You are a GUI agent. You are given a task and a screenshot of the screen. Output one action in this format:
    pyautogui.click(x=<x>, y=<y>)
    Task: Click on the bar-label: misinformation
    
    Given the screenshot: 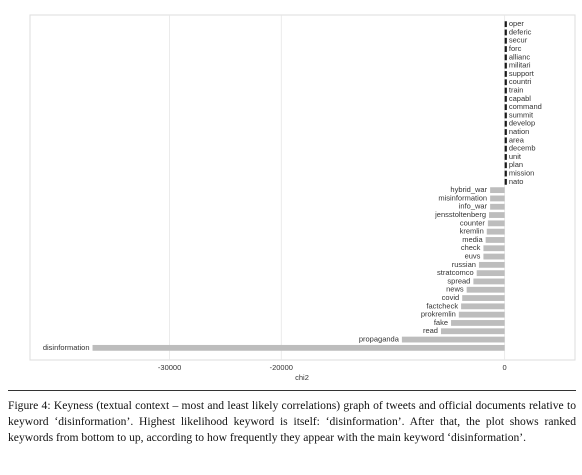 What is the action you would take?
    pyautogui.click(x=462, y=197)
    